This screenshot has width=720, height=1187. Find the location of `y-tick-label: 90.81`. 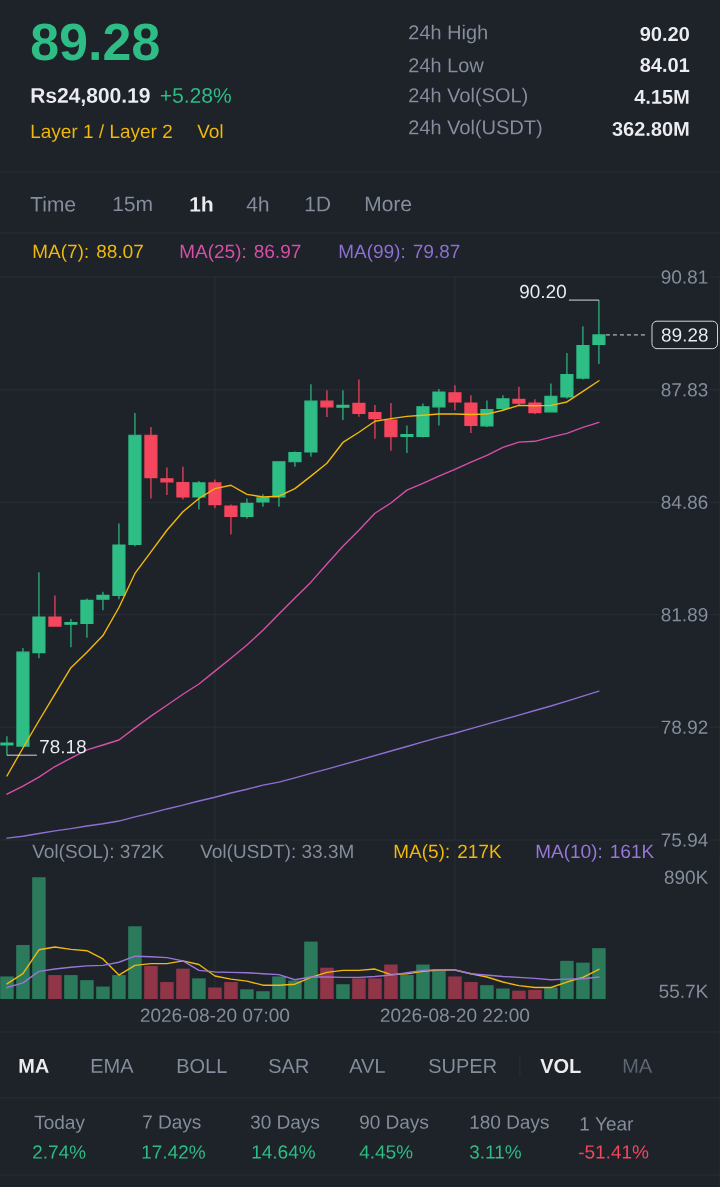

y-tick-label: 90.81 is located at coordinates (684, 277).